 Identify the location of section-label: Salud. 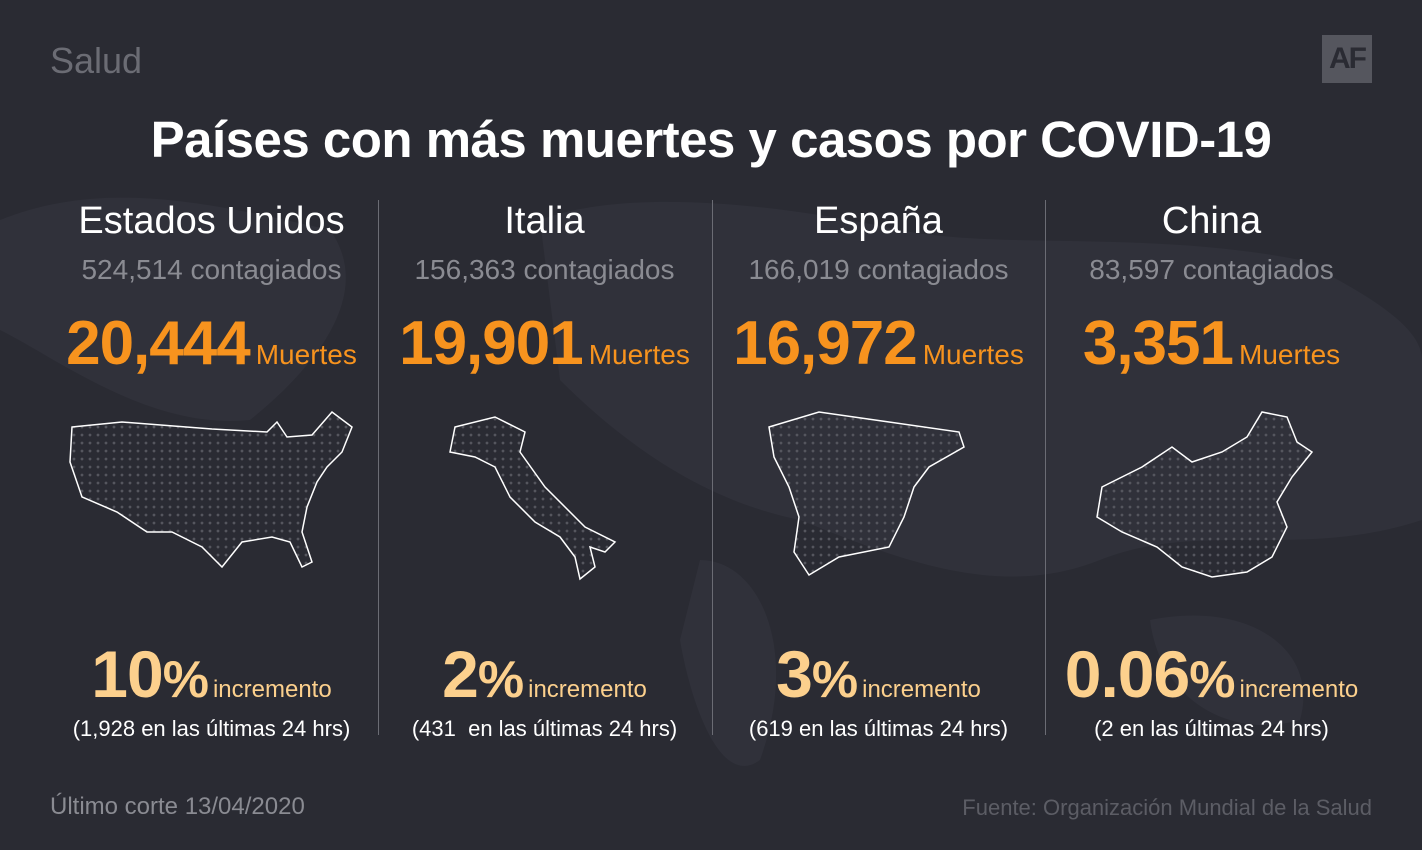
(96, 60).